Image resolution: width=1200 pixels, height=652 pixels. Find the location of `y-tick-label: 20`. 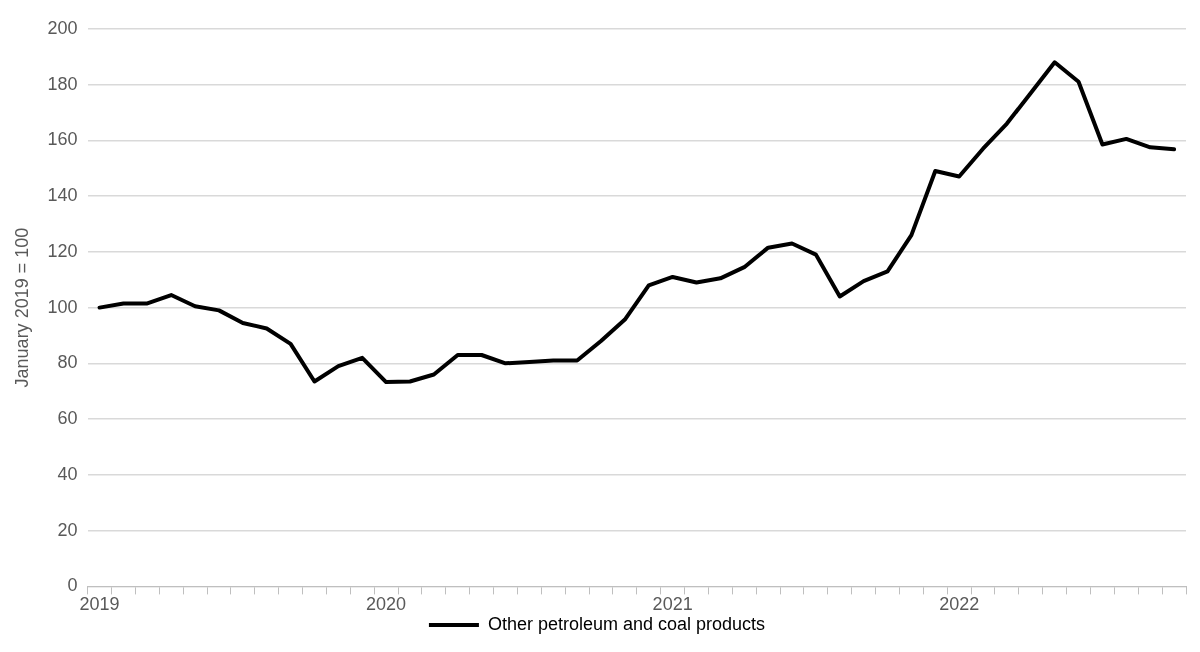

y-tick-label: 20 is located at coordinates (67, 529).